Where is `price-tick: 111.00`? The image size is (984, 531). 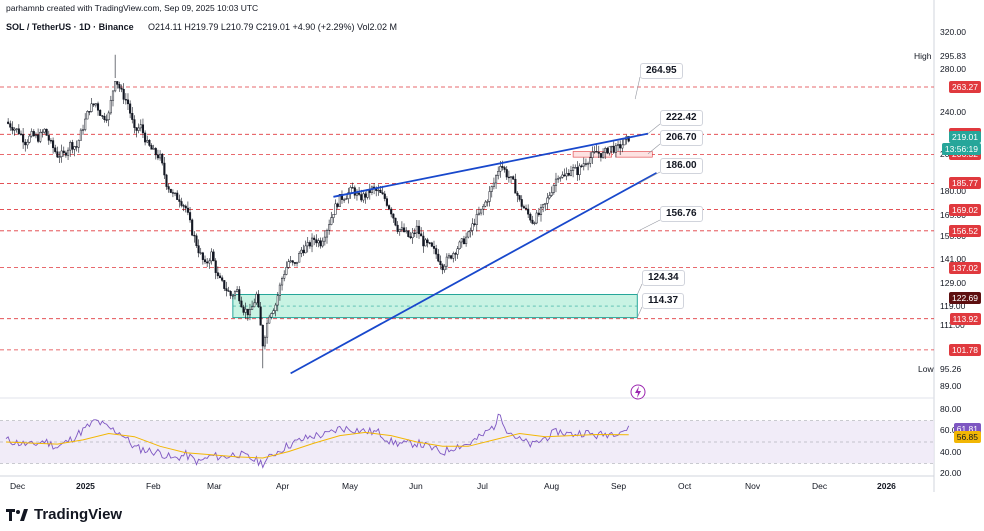 price-tick: 111.00 is located at coordinates (952, 324).